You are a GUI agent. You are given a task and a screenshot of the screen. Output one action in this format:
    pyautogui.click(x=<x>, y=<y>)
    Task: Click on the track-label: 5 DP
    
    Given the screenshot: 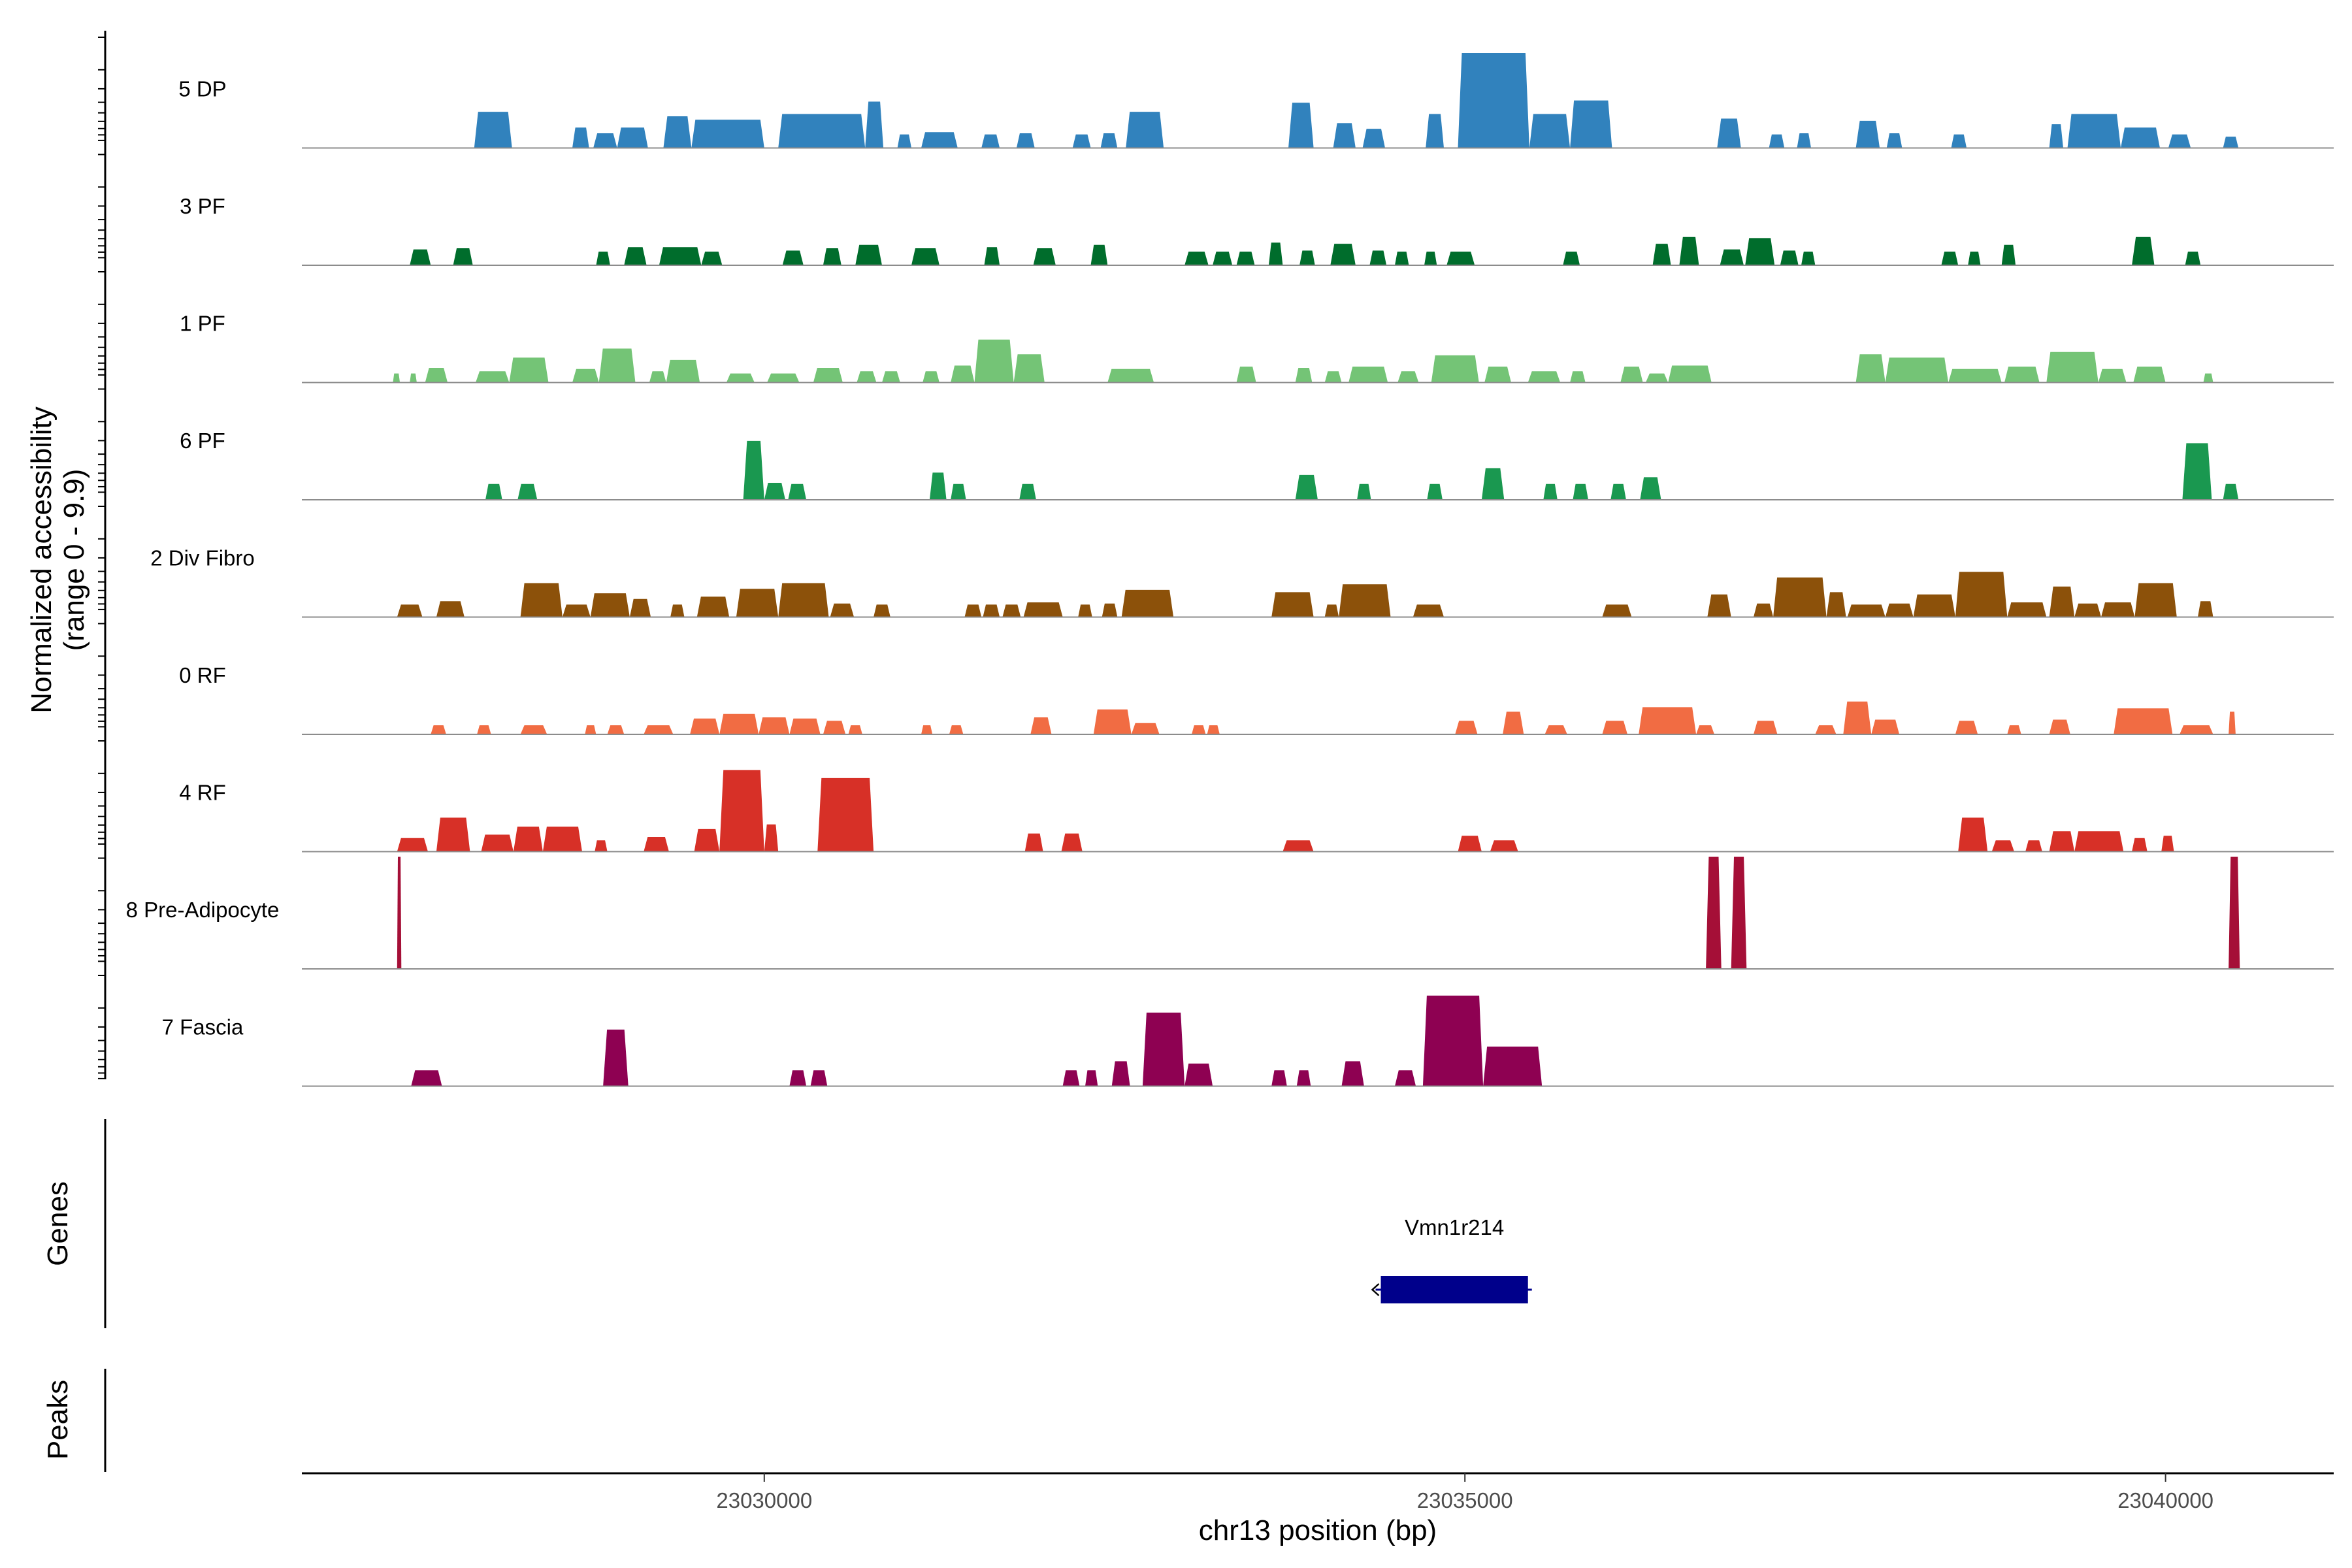 What is the action you would take?
    pyautogui.click(x=202, y=89)
    